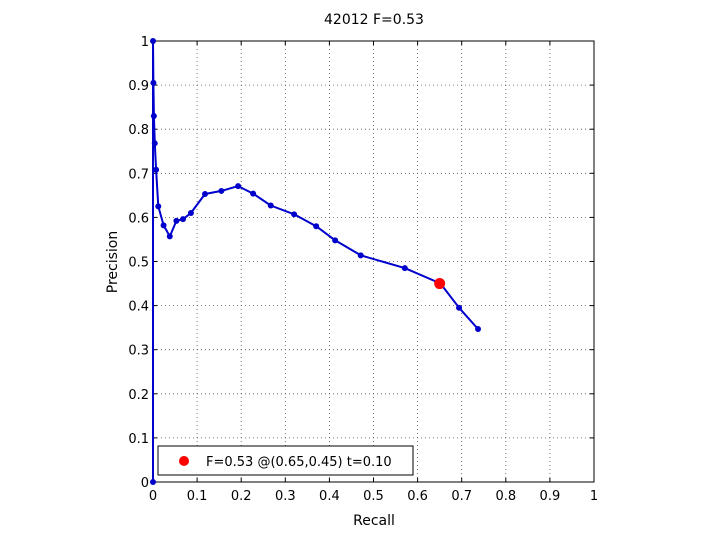 Image resolution: width=720 pixels, height=540 pixels. What do you see at coordinates (285, 496) in the screenshot?
I see `x-tick-label: 0.3` at bounding box center [285, 496].